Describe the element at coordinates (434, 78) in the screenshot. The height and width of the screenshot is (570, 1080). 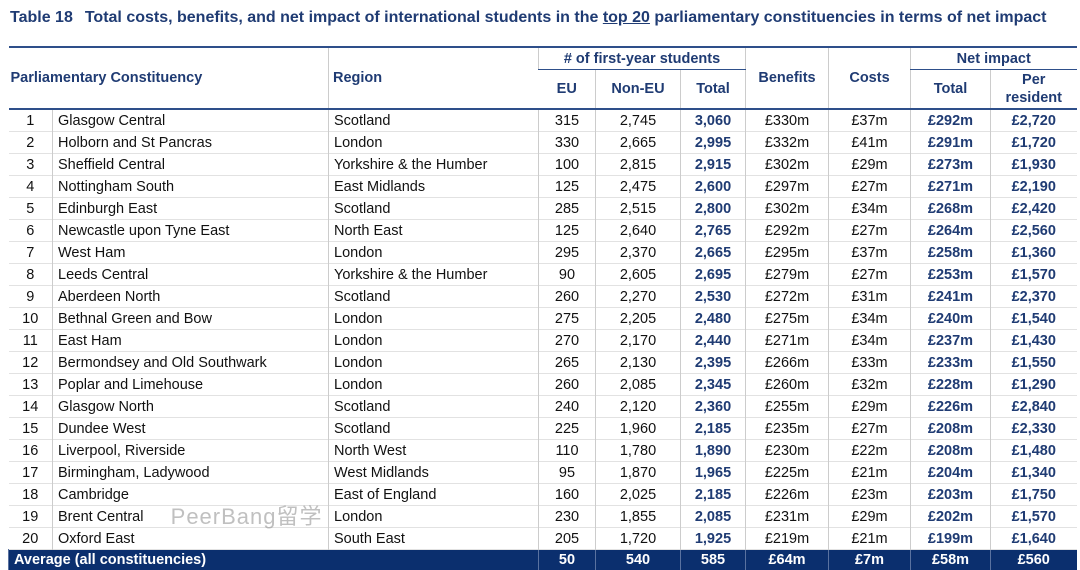
I see `header-region: Region` at that location.